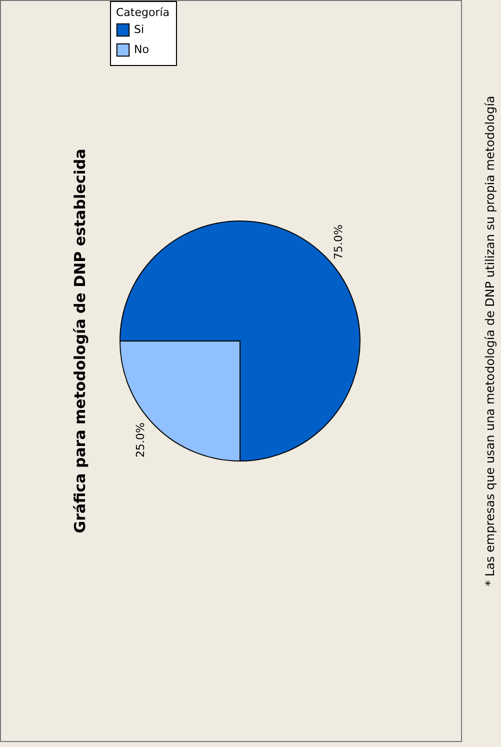 The height and width of the screenshot is (747, 501). I want to click on data-label: 25.0%, so click(141, 440).